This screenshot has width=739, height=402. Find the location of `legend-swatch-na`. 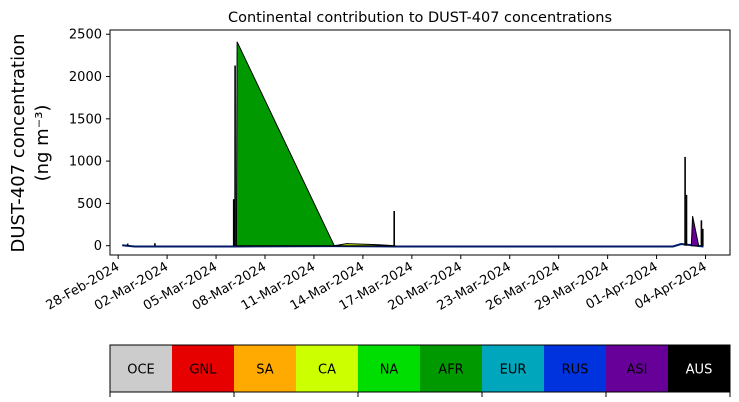

legend-swatch-na is located at coordinates (389, 368).